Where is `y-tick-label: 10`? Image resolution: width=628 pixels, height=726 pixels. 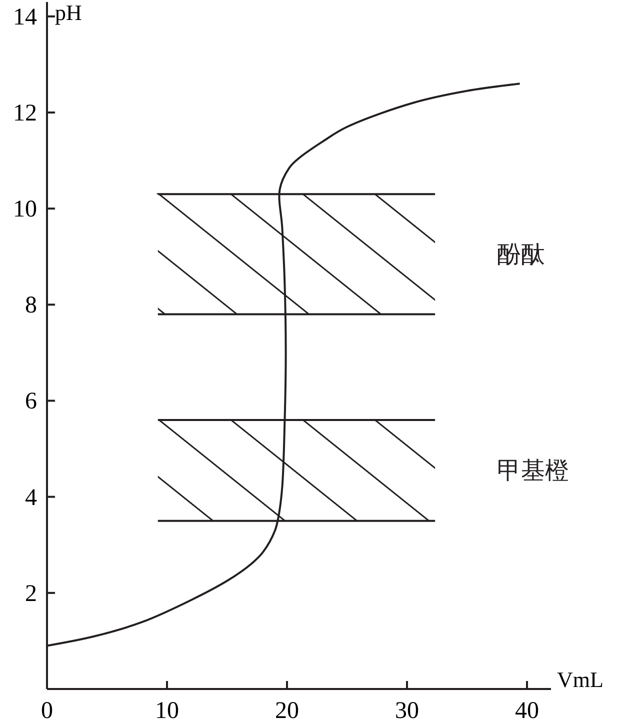 y-tick-label: 10 is located at coordinates (25, 209).